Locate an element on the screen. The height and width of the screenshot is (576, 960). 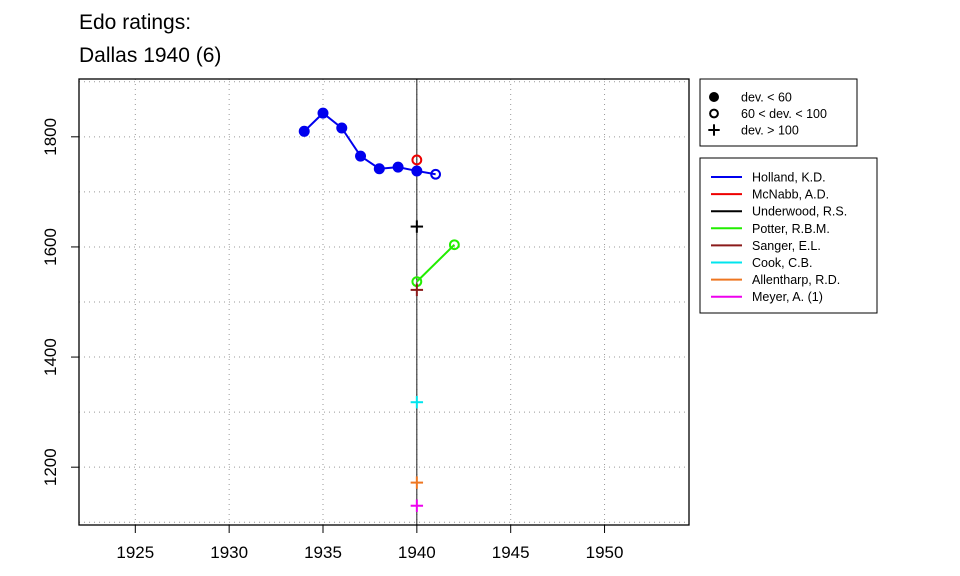
data-point-holland-k-d-1941 is located at coordinates (436, 174).